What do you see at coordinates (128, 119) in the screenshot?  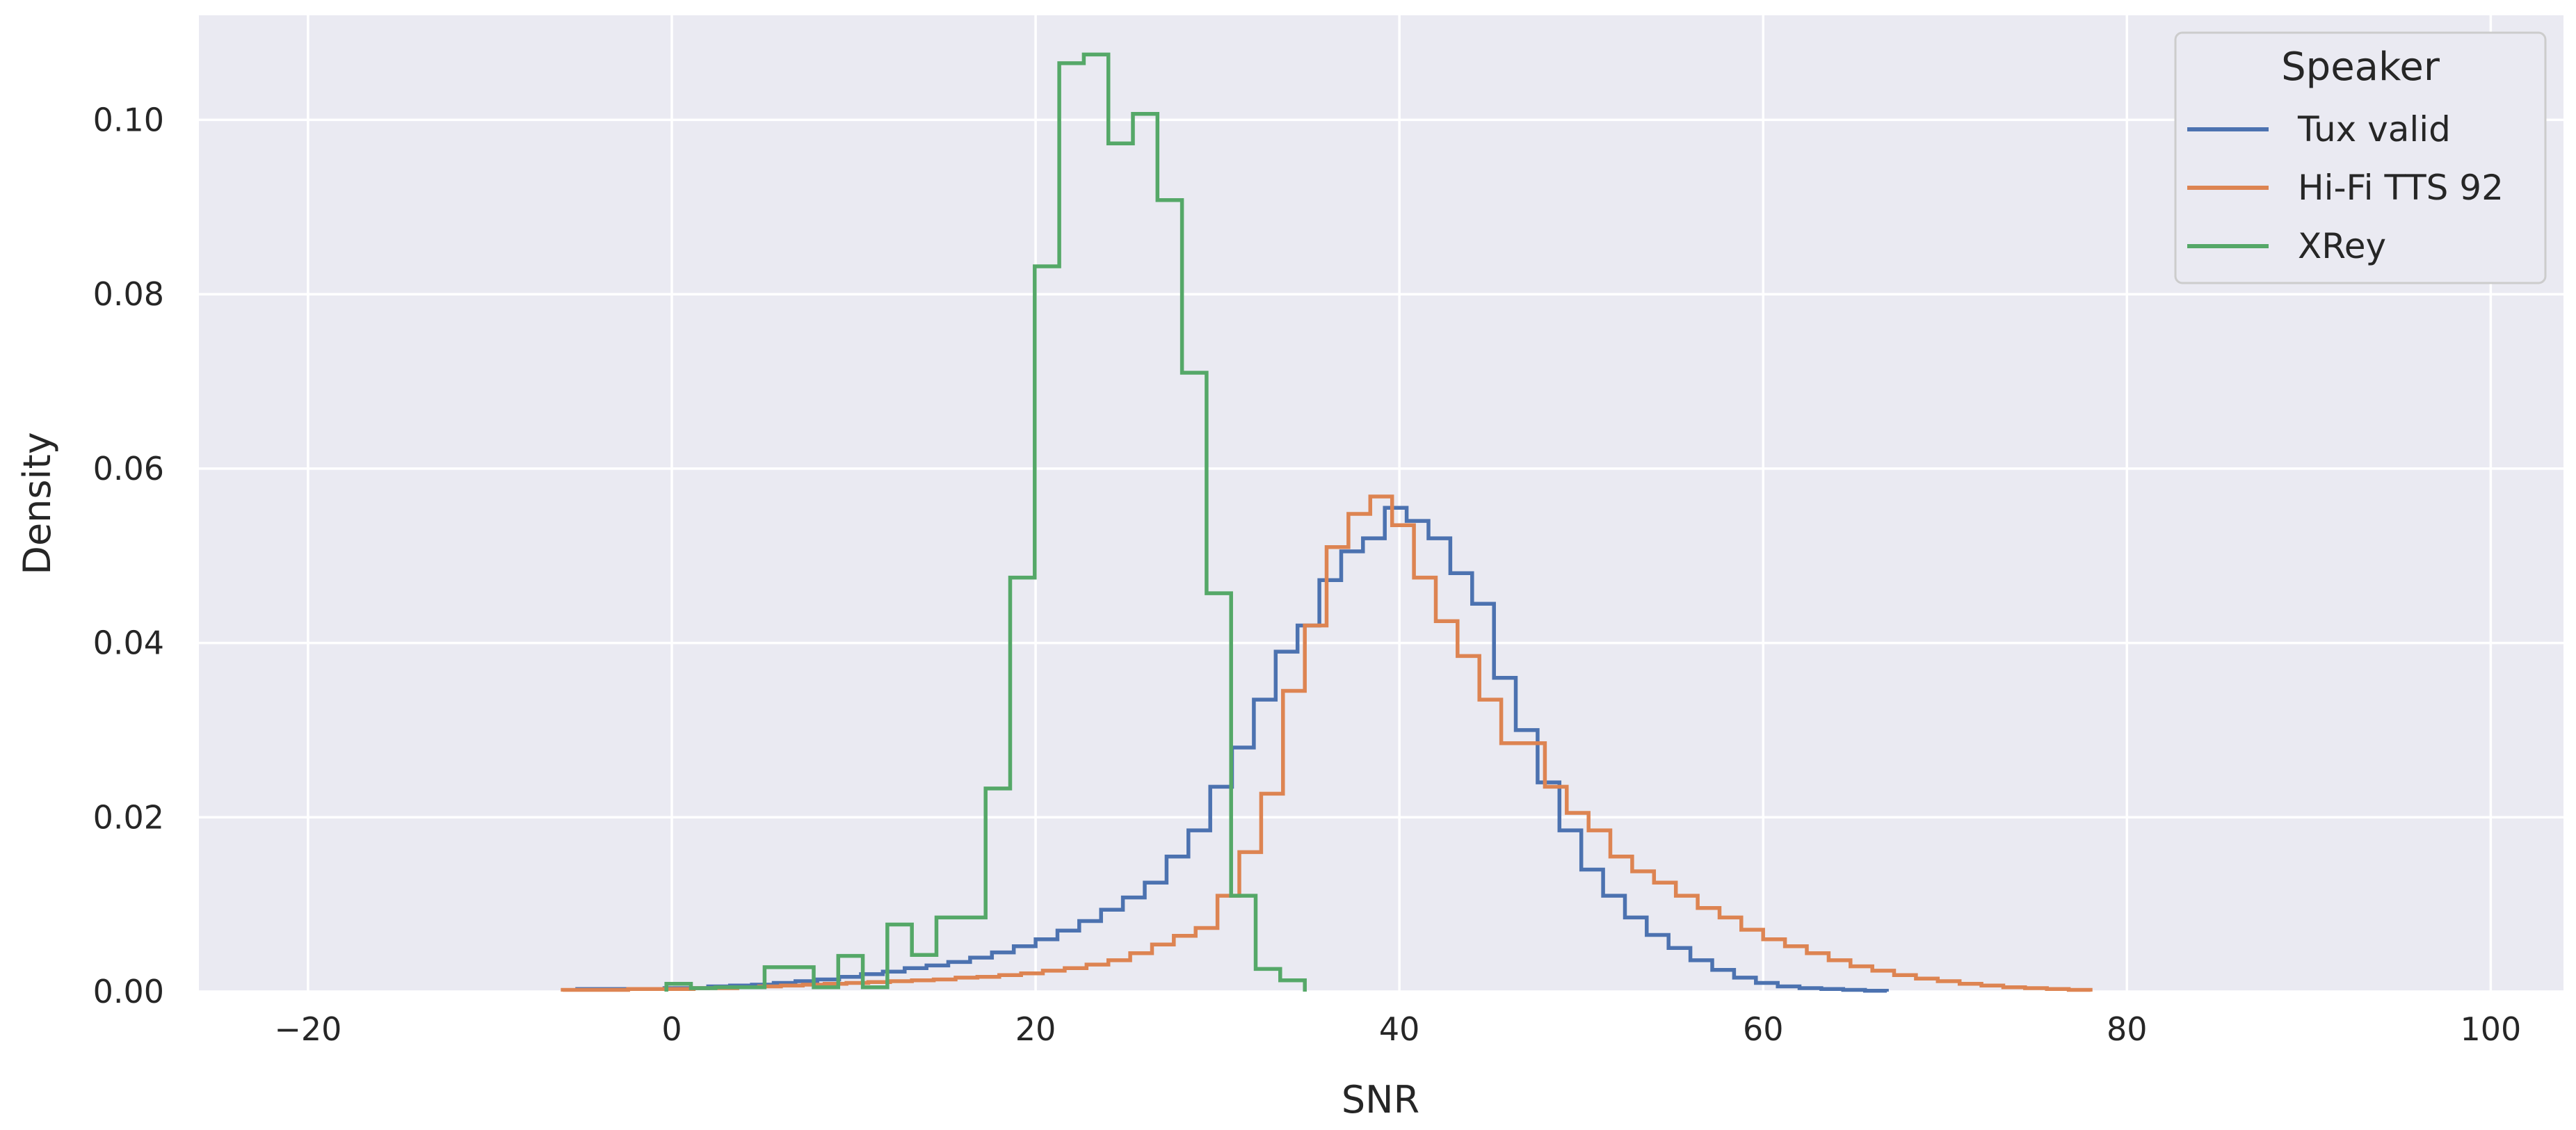 I see `y-tick-label: 0.10` at bounding box center [128, 119].